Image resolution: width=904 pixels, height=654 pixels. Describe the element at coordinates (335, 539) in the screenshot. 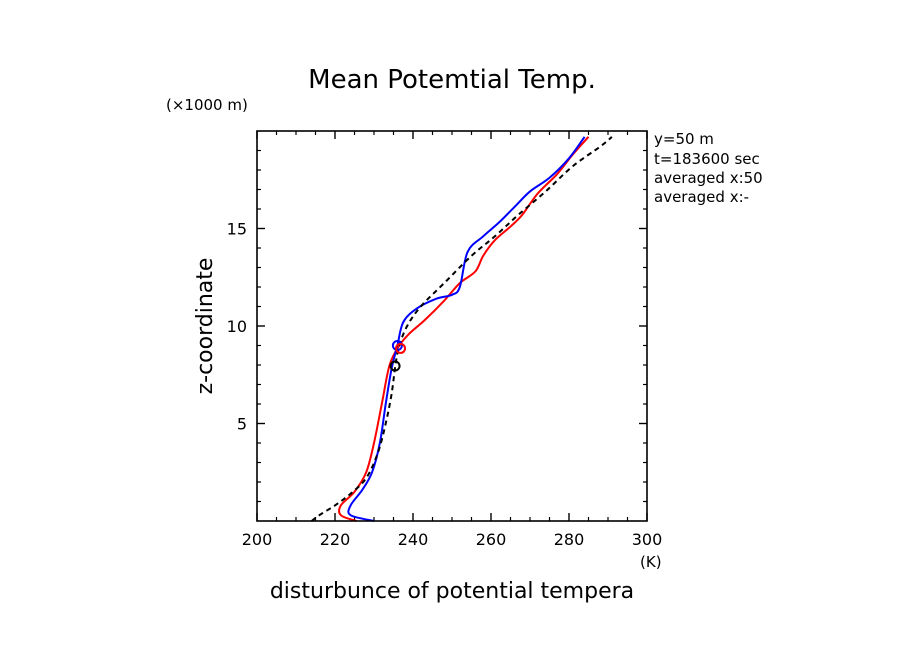

I see `x-tick-label: 220` at that location.